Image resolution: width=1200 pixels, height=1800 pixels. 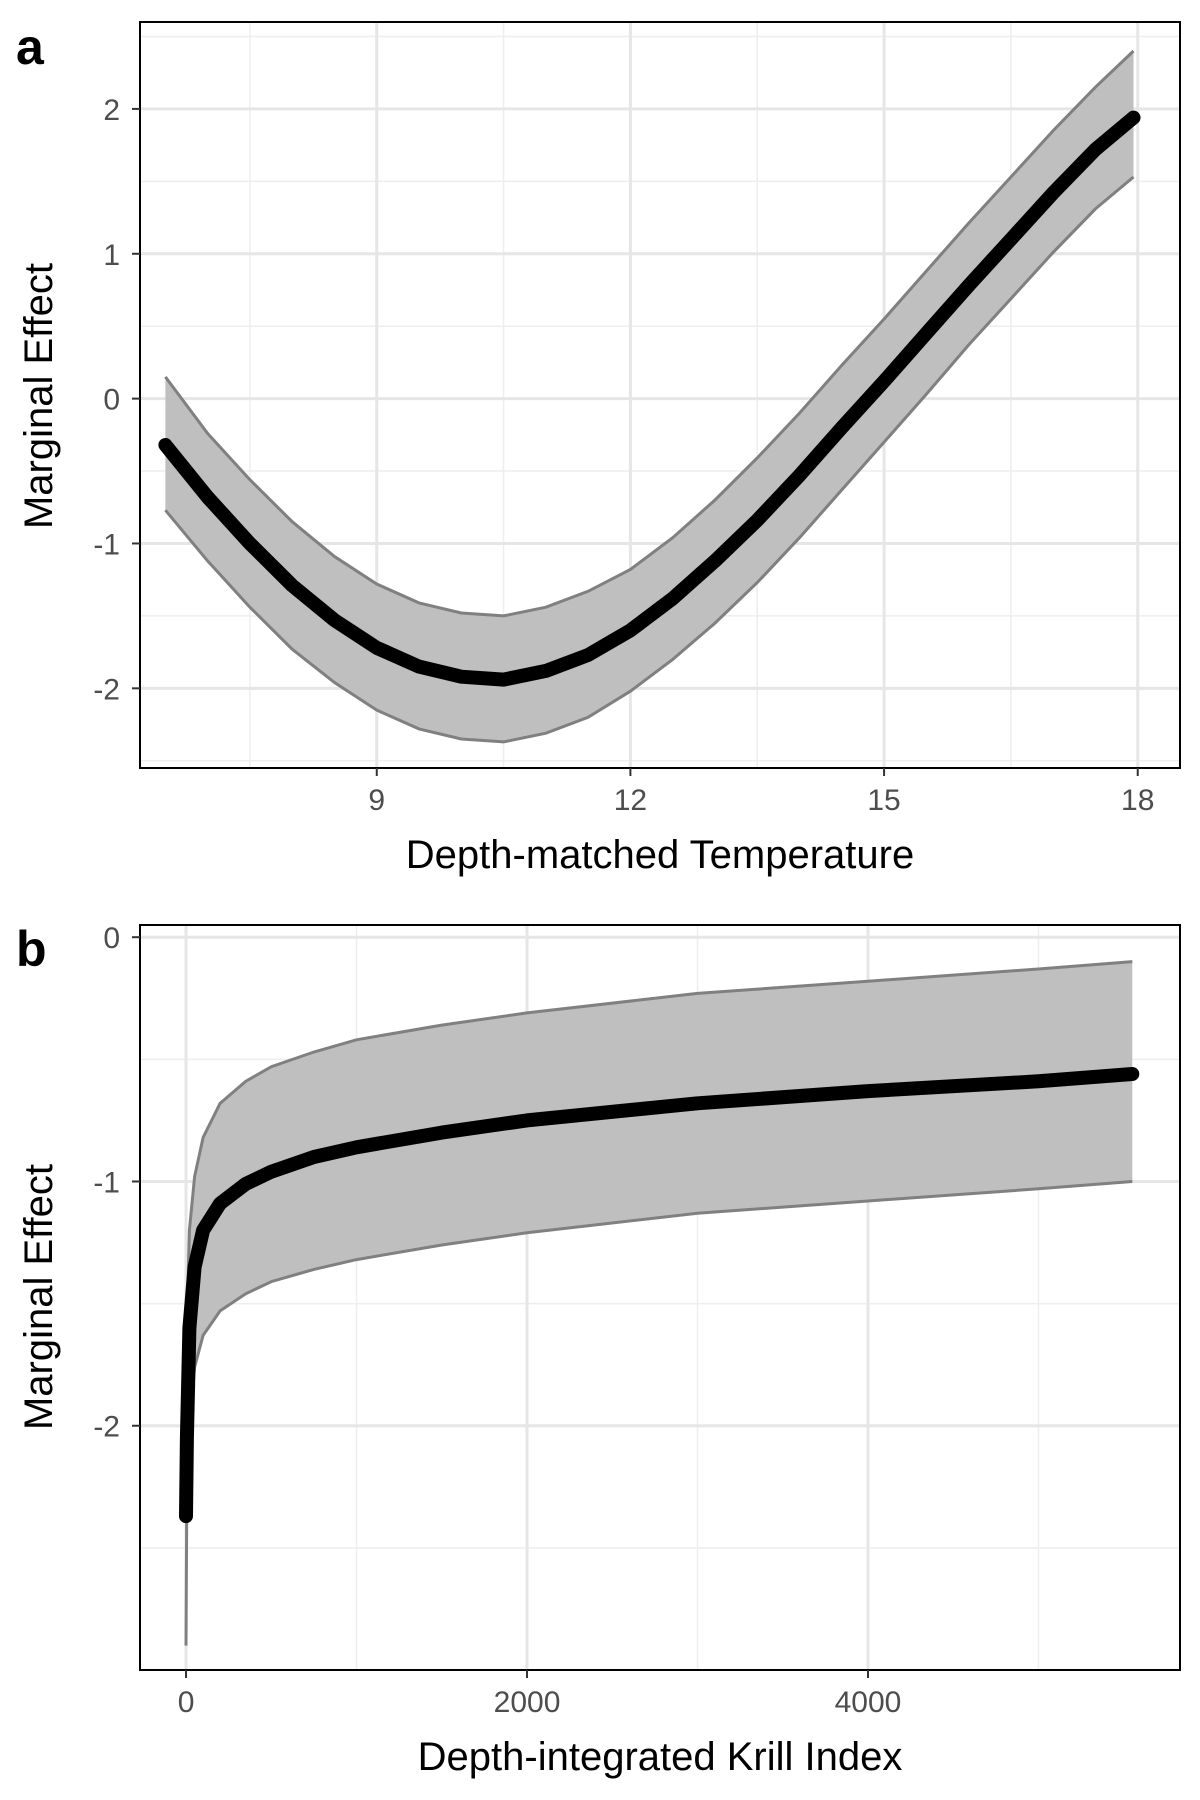 I want to click on panel-b-x-axis-title: Depth-integrated Krill Index, so click(x=660, y=1757).